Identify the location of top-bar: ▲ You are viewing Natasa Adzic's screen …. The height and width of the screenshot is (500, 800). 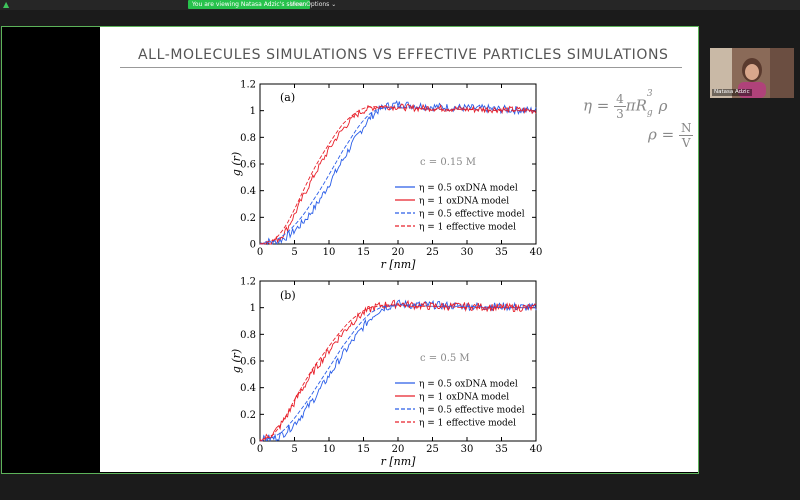
(400, 5).